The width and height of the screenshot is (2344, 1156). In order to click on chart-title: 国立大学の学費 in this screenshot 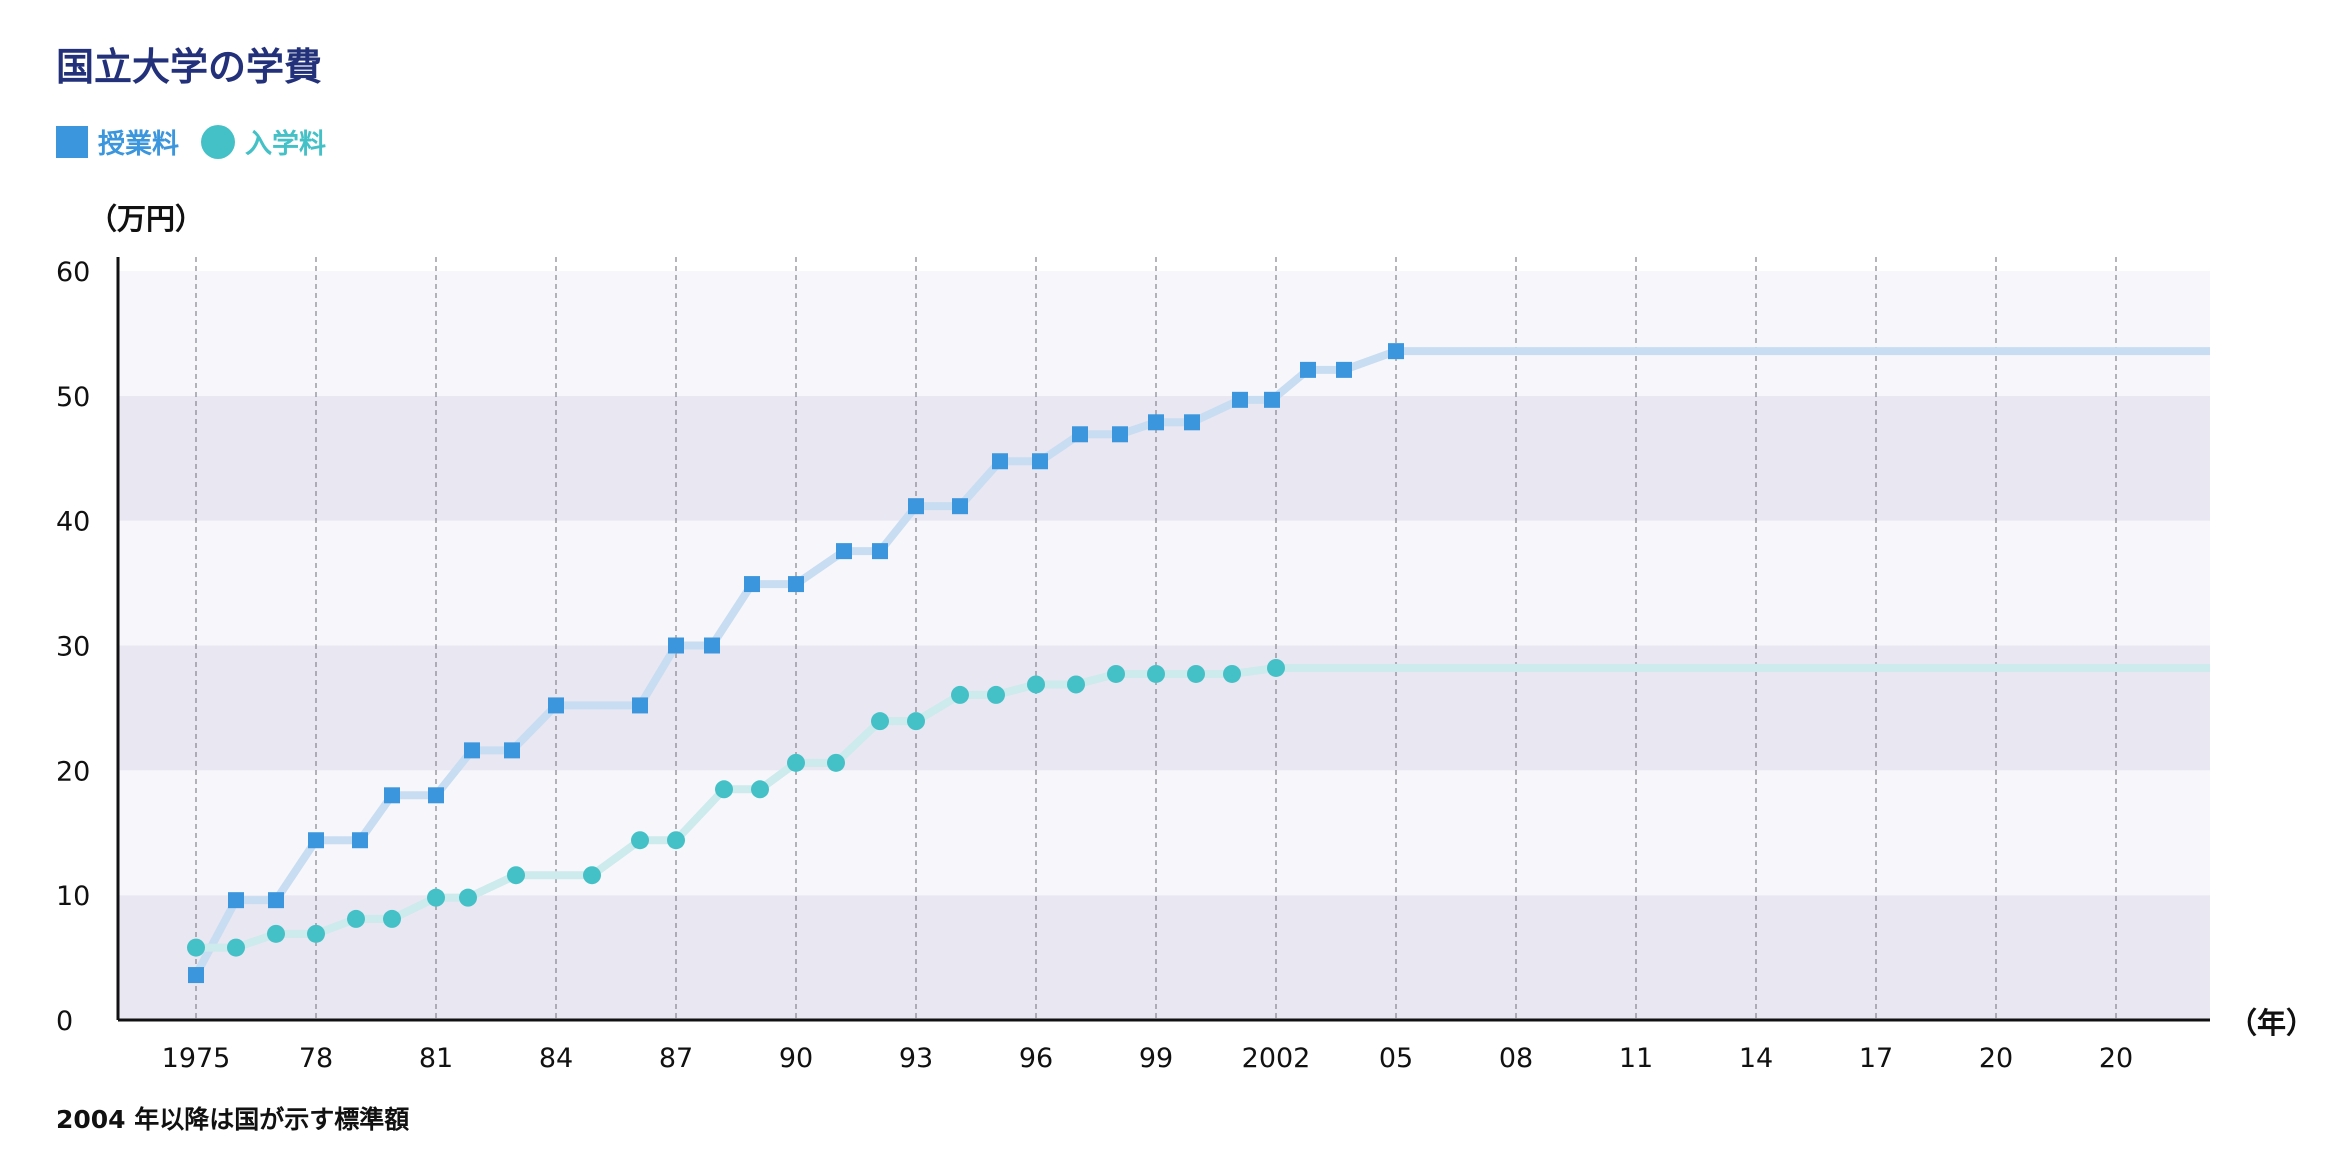, I will do `click(189, 67)`.